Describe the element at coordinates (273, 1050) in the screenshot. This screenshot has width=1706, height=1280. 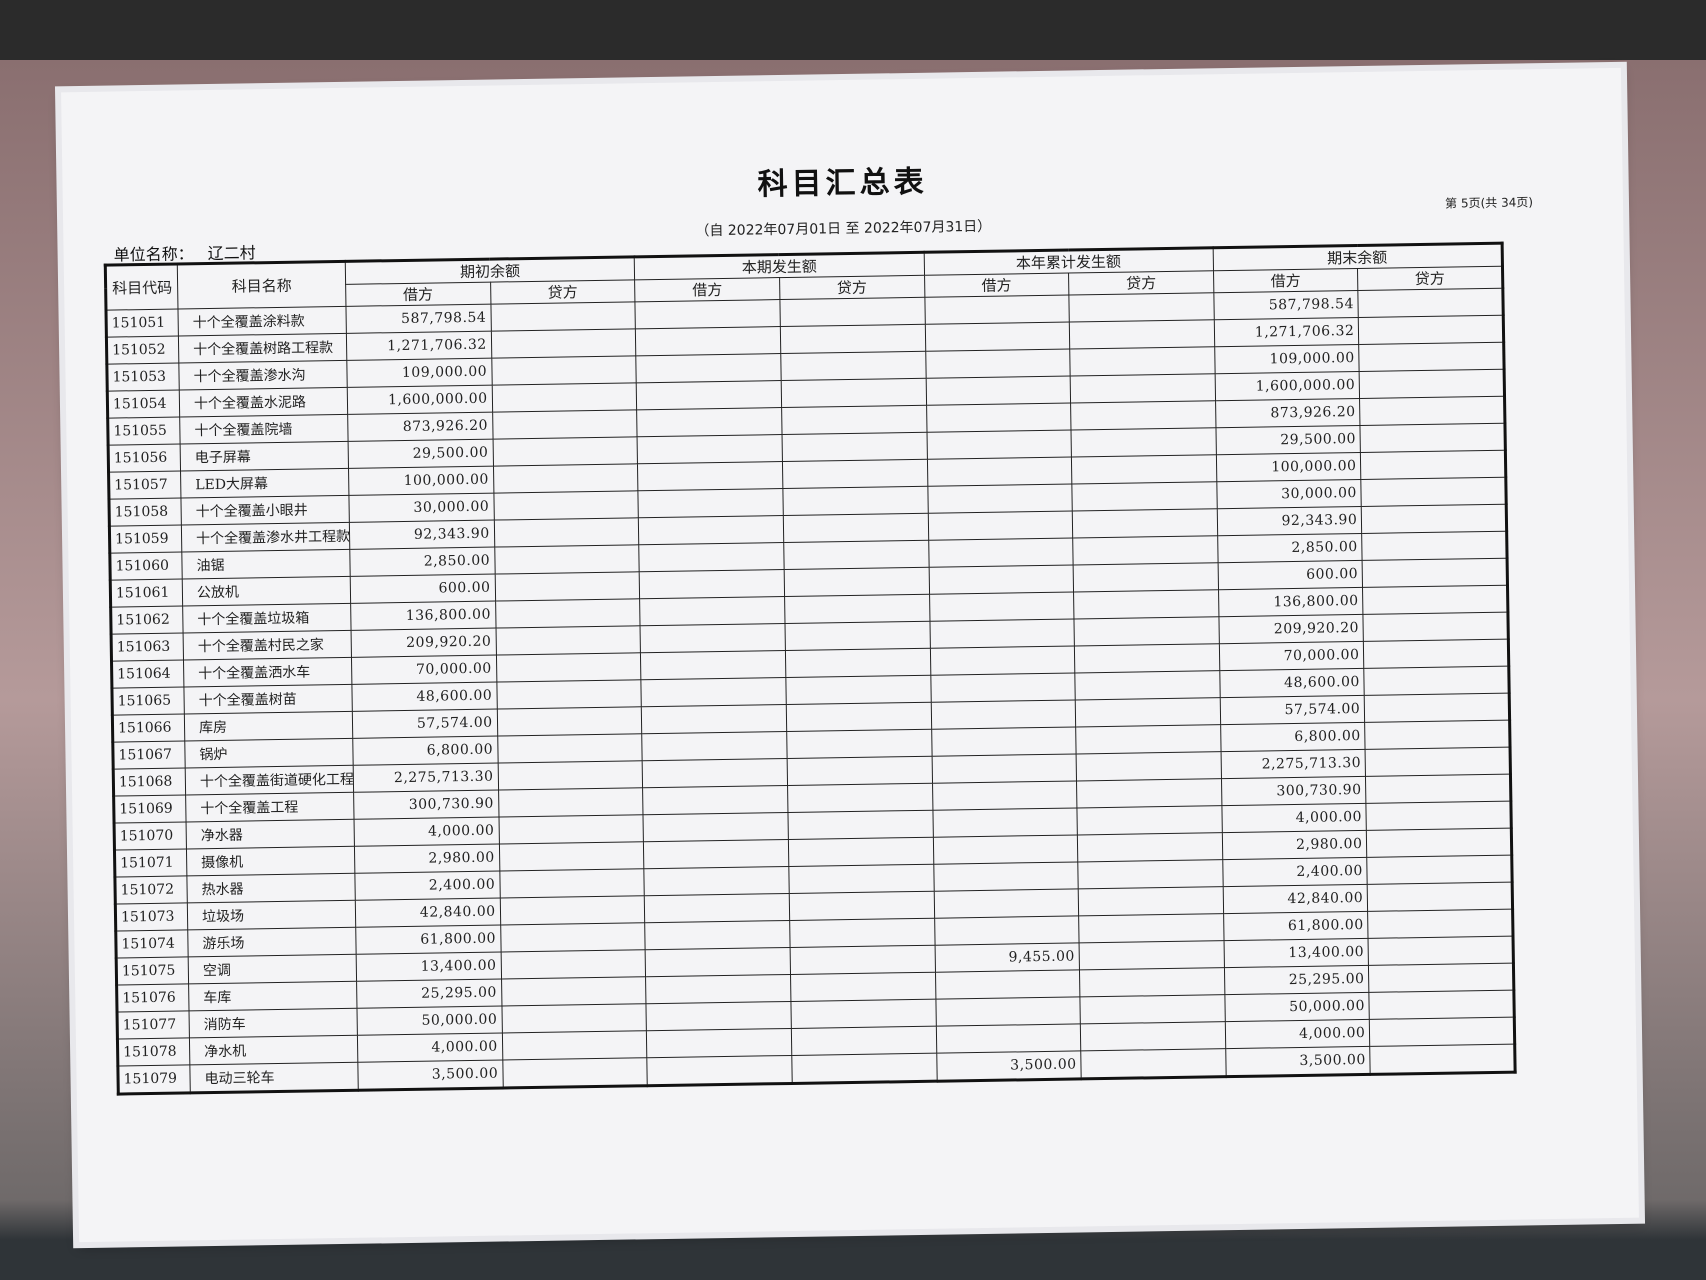
I see `account-name: 净水机` at that location.